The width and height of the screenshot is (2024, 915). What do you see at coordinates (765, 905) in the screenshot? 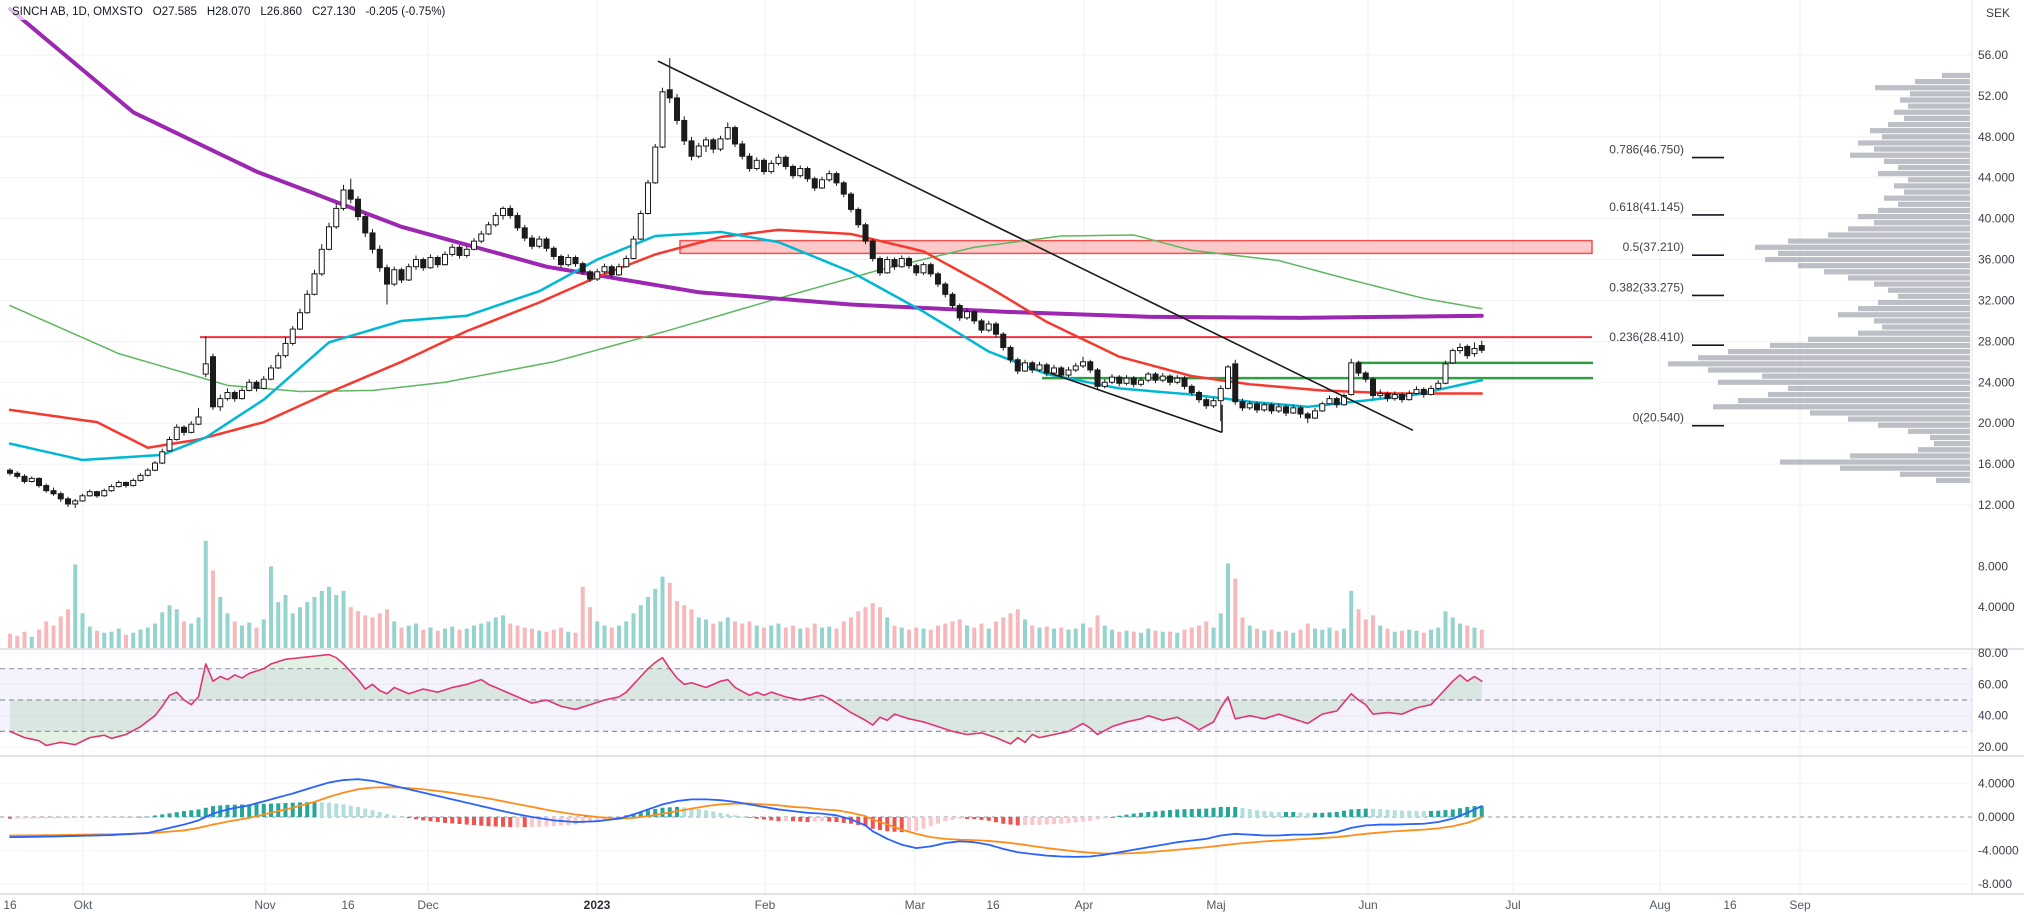
I see `svg-text: Feb` at bounding box center [765, 905].